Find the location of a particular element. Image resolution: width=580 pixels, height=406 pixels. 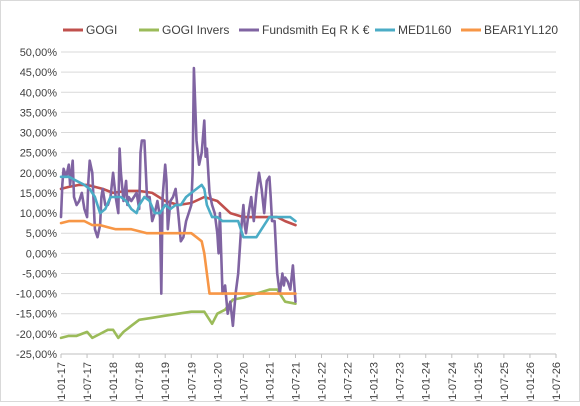

y-tick-label: -15,00% is located at coordinates (36, 315).